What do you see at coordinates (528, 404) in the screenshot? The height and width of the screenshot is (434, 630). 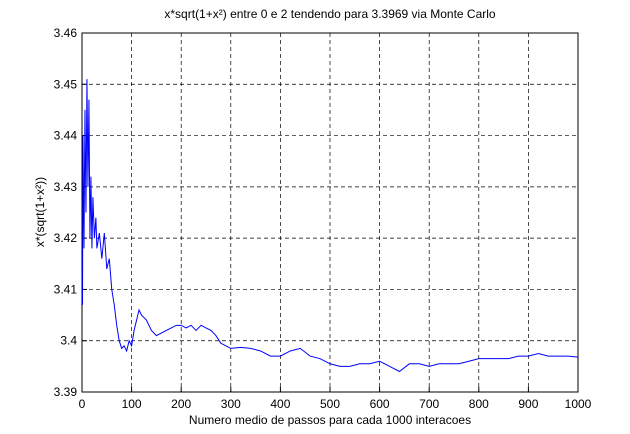 I see `x-tick-label: 900` at bounding box center [528, 404].